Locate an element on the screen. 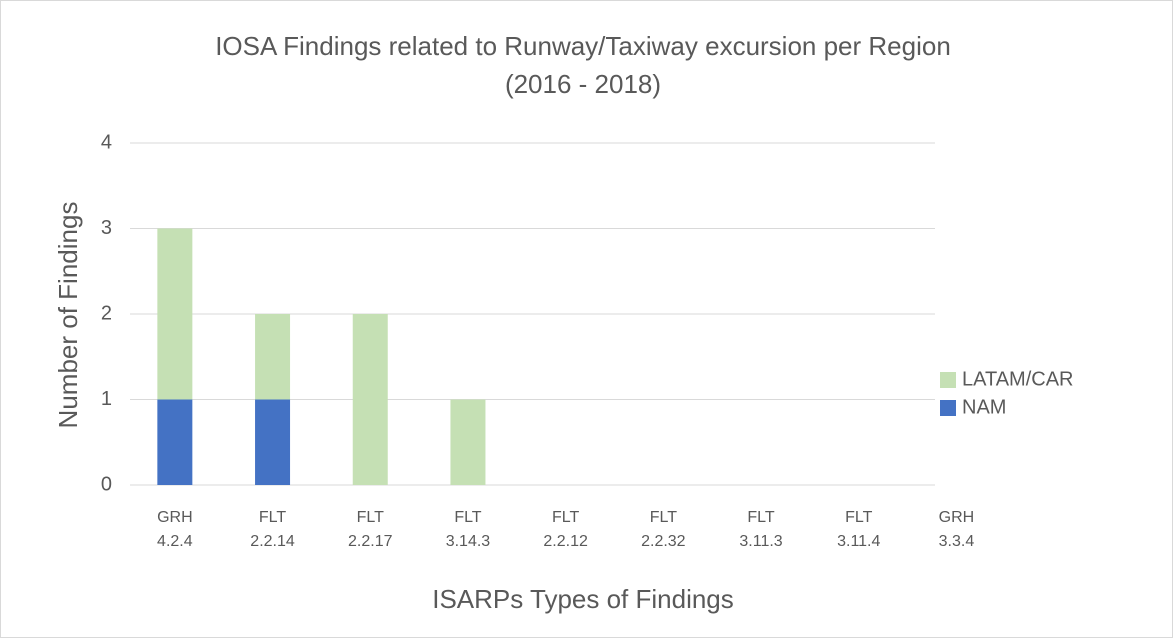 The width and height of the screenshot is (1174, 639). chart-title: (2016 - 2018) is located at coordinates (583, 84).